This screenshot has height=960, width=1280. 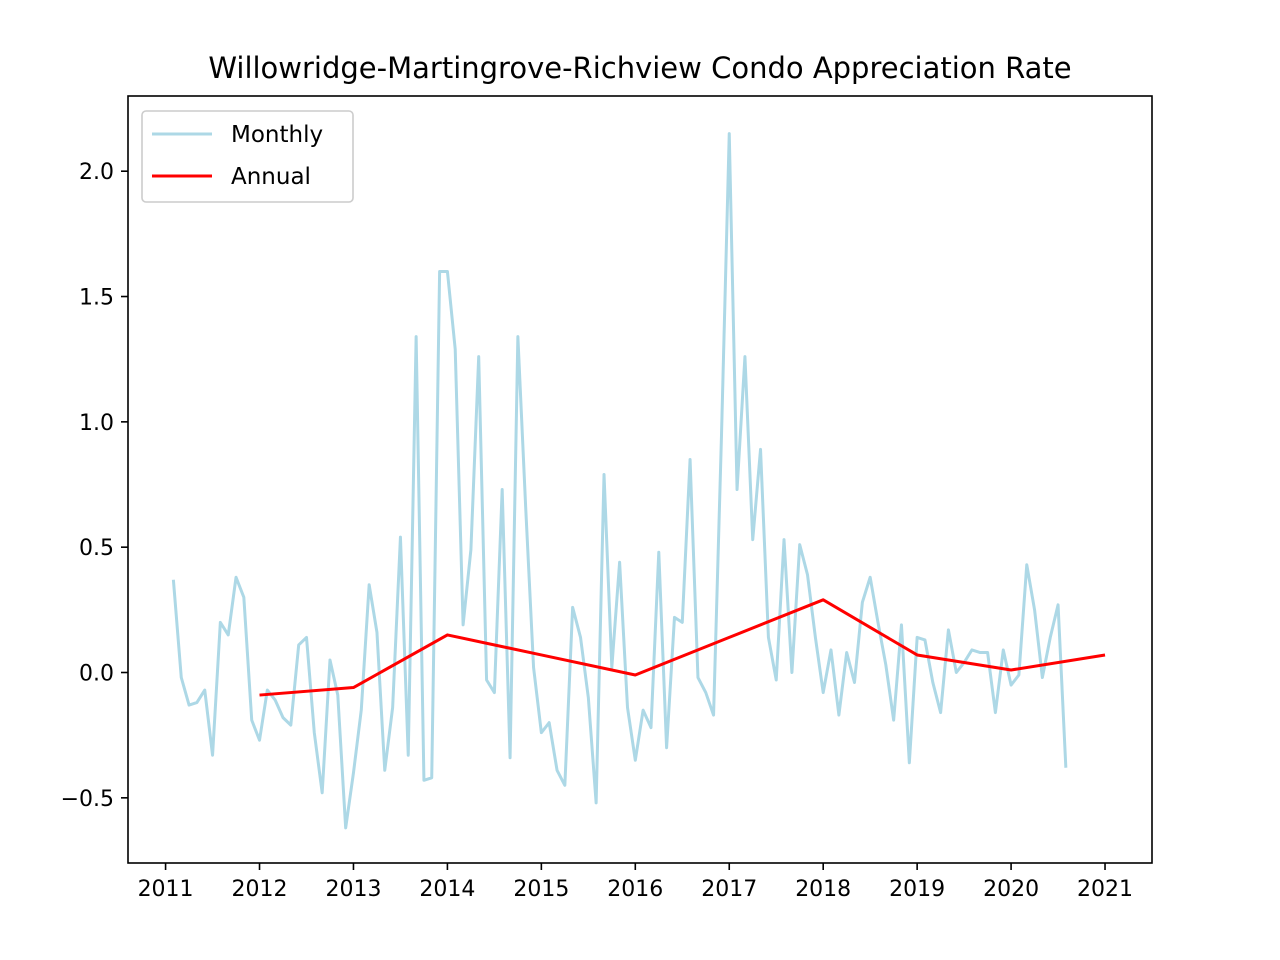 What do you see at coordinates (277, 135) in the screenshot?
I see `legend-label-monthly: Monthly` at bounding box center [277, 135].